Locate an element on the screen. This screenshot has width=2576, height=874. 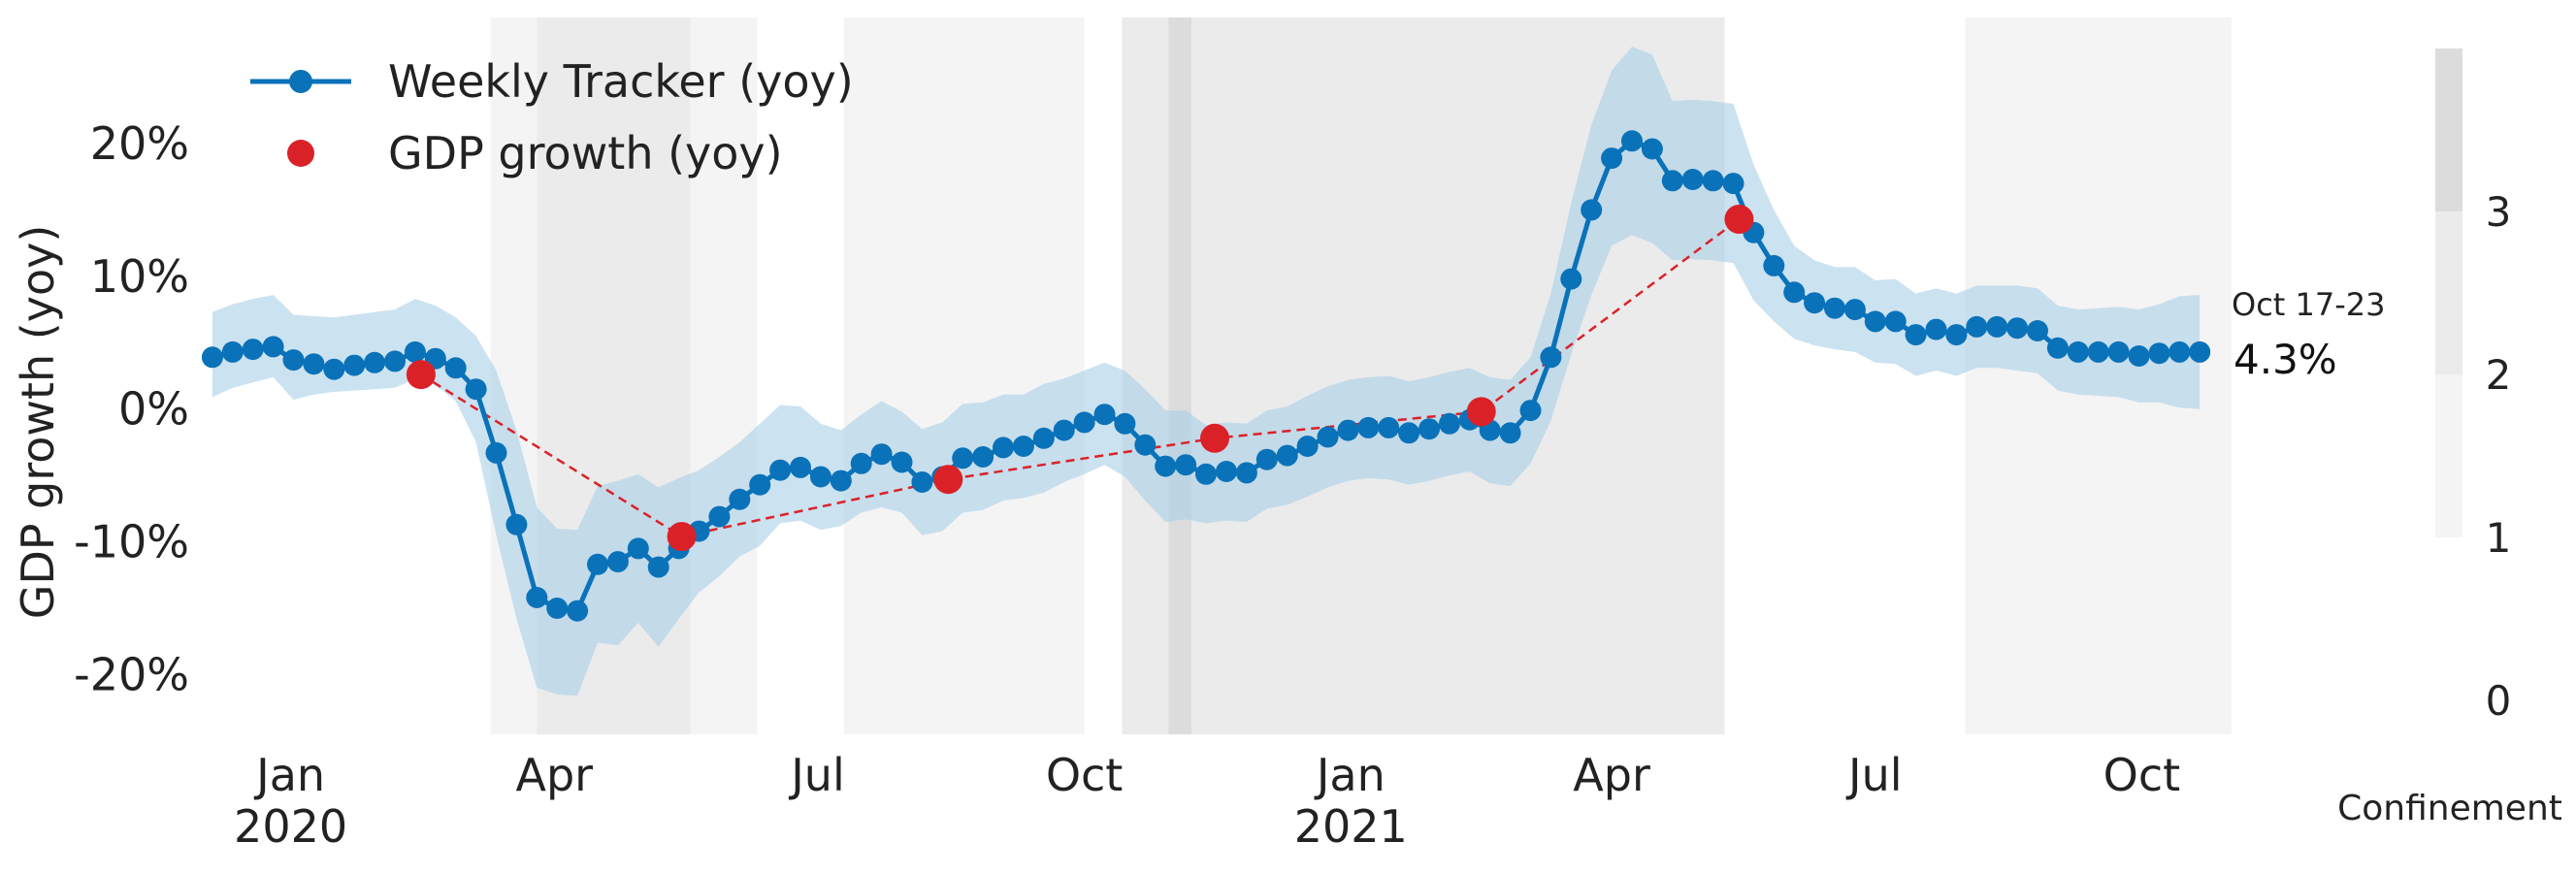
x-tick-year-label: 2021 is located at coordinates (1351, 826).